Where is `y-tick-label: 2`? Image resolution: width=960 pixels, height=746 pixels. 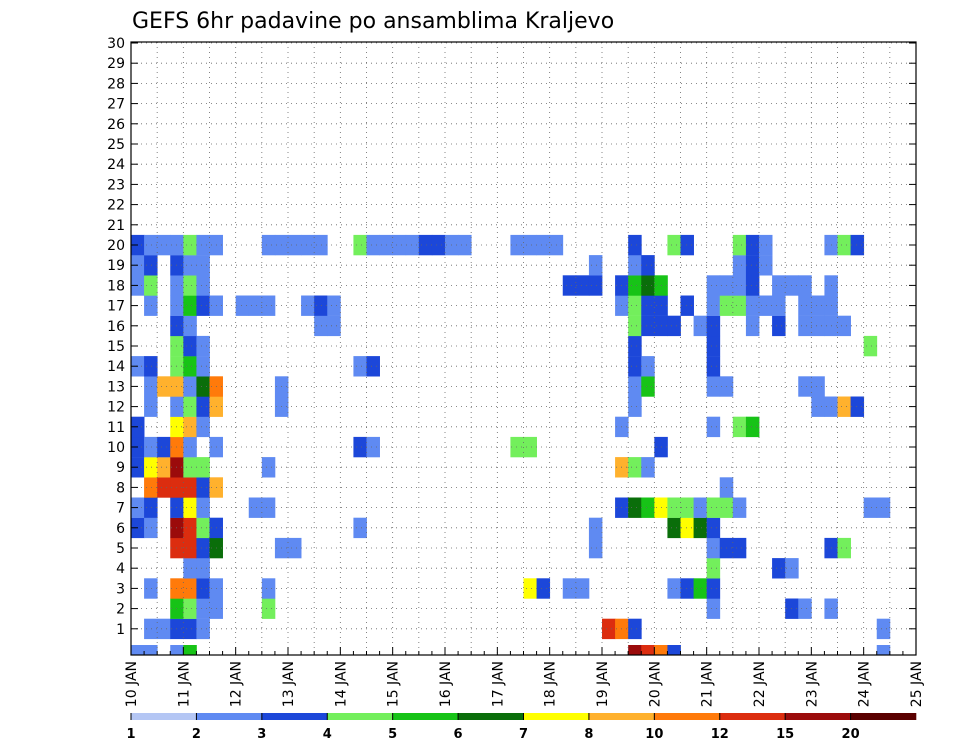
y-tick-label: 2 is located at coordinates (120, 610).